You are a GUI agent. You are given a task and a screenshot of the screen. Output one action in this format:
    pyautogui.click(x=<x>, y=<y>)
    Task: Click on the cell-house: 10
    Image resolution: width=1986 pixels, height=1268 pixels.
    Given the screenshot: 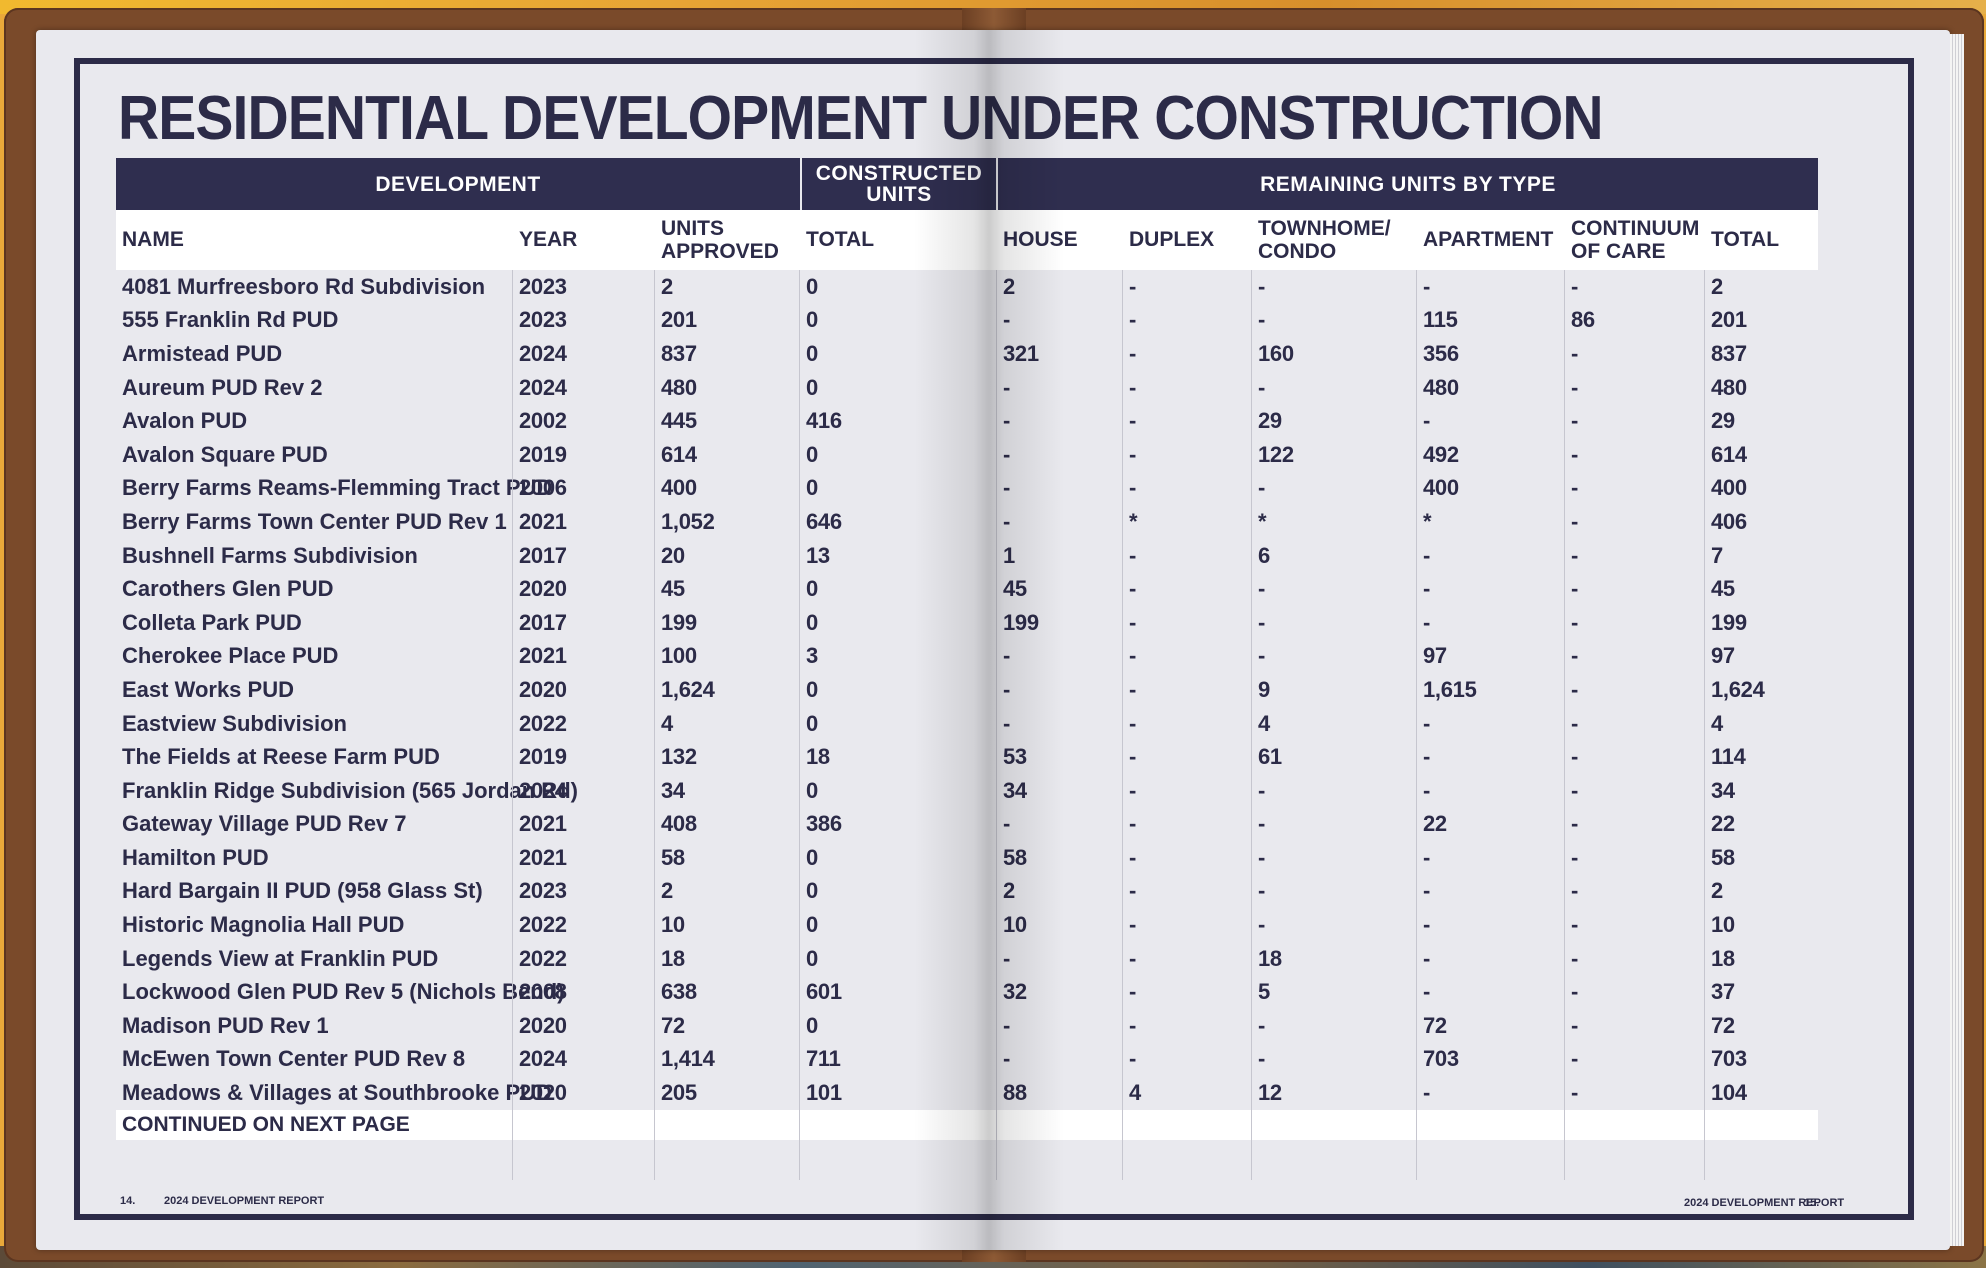 What is the action you would take?
    pyautogui.click(x=1015, y=925)
    